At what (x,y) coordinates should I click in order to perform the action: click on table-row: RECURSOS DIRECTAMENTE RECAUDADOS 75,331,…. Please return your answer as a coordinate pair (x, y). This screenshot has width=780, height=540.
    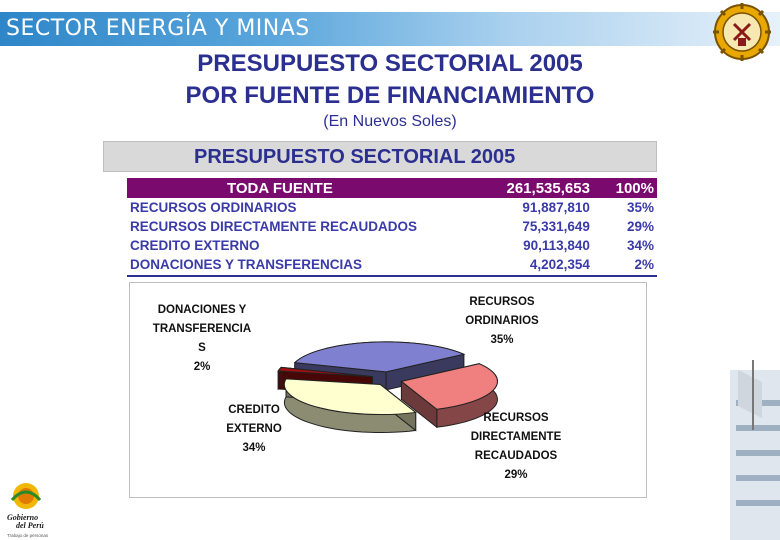
    Looking at the image, I should click on (392, 226).